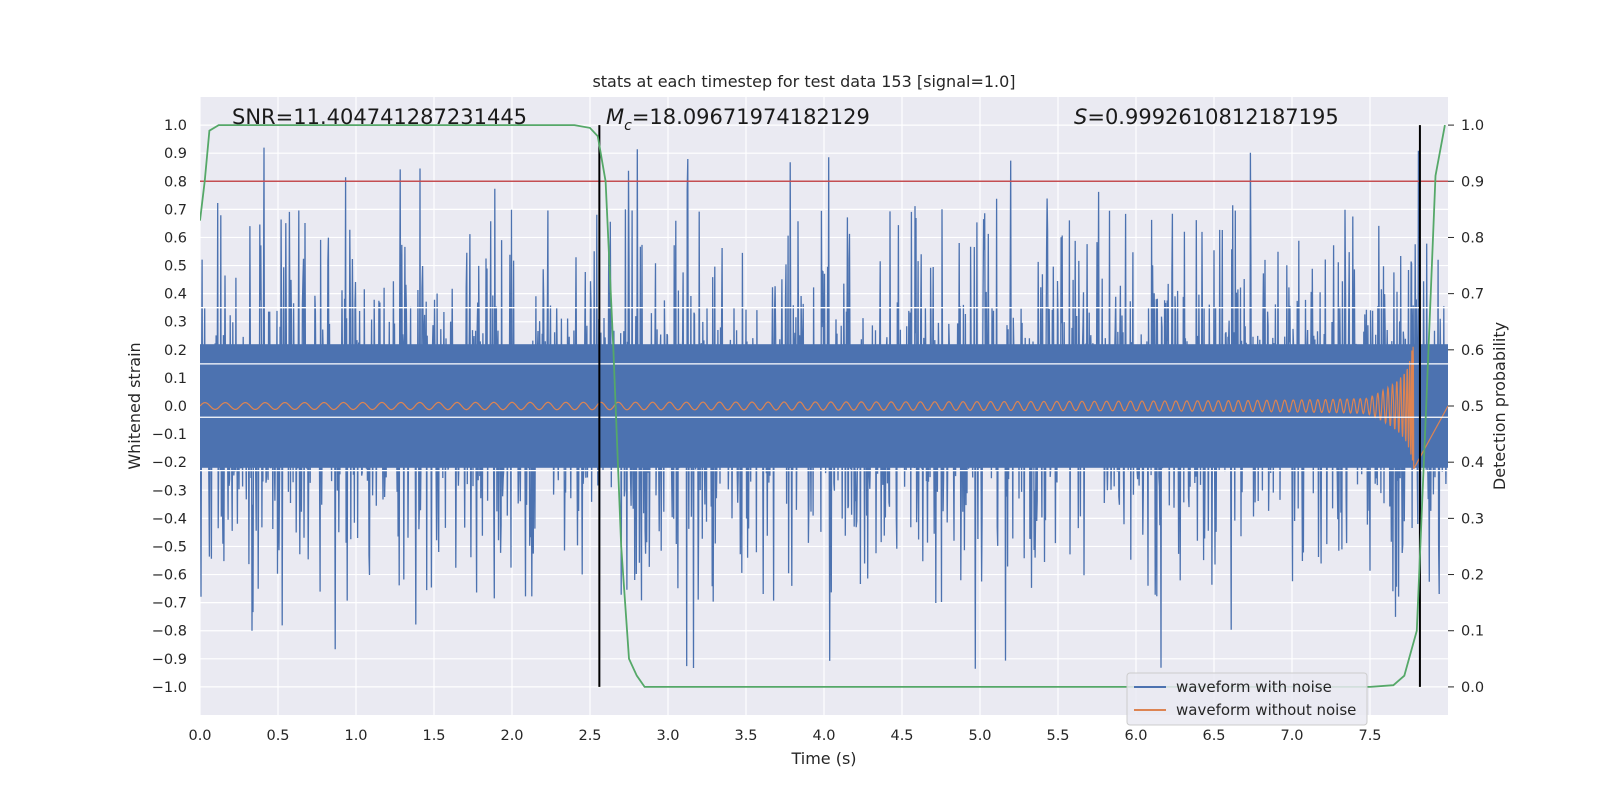 The width and height of the screenshot is (1600, 800). Describe the element at coordinates (175, 238) in the screenshot. I see `y-tick-label: 0.6` at that location.